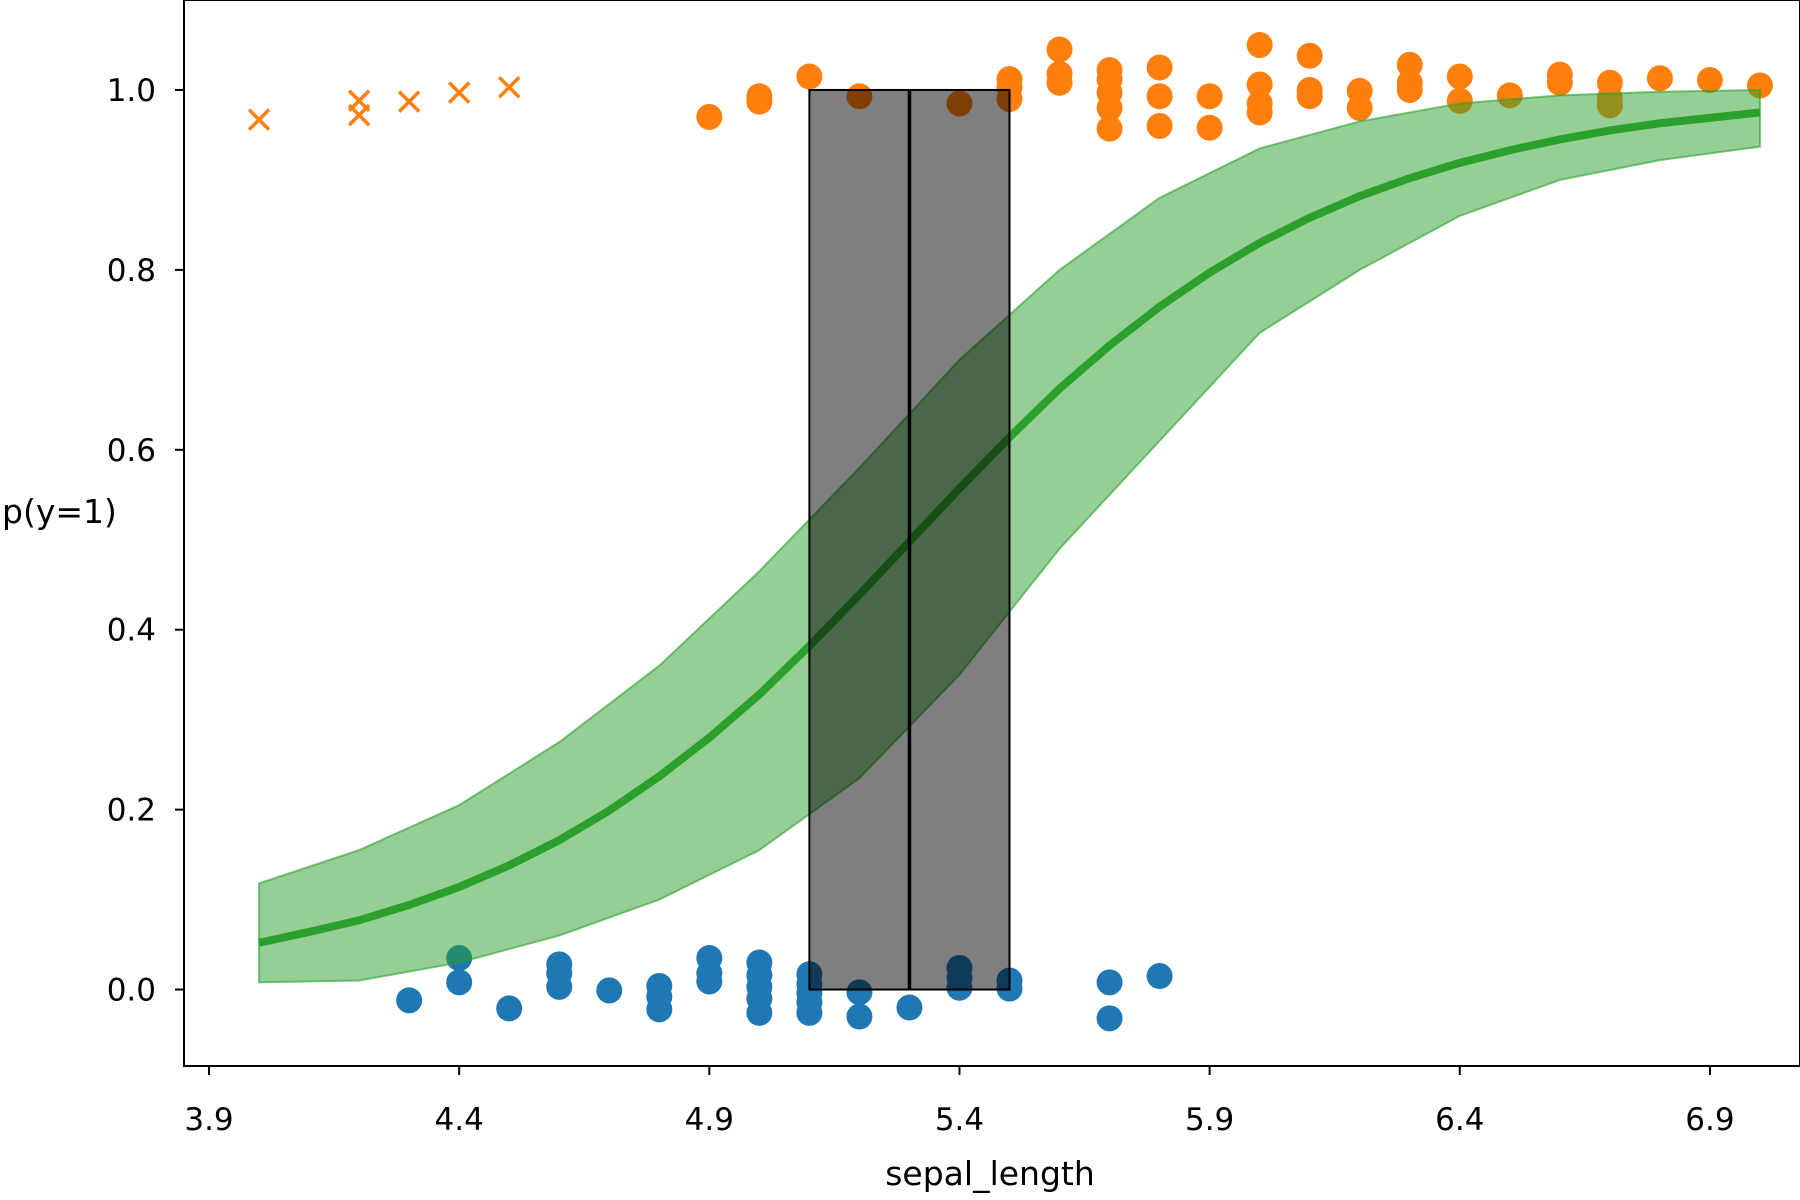 The height and width of the screenshot is (1200, 1800). I want to click on y-tick-label: 0.2, so click(131, 811).